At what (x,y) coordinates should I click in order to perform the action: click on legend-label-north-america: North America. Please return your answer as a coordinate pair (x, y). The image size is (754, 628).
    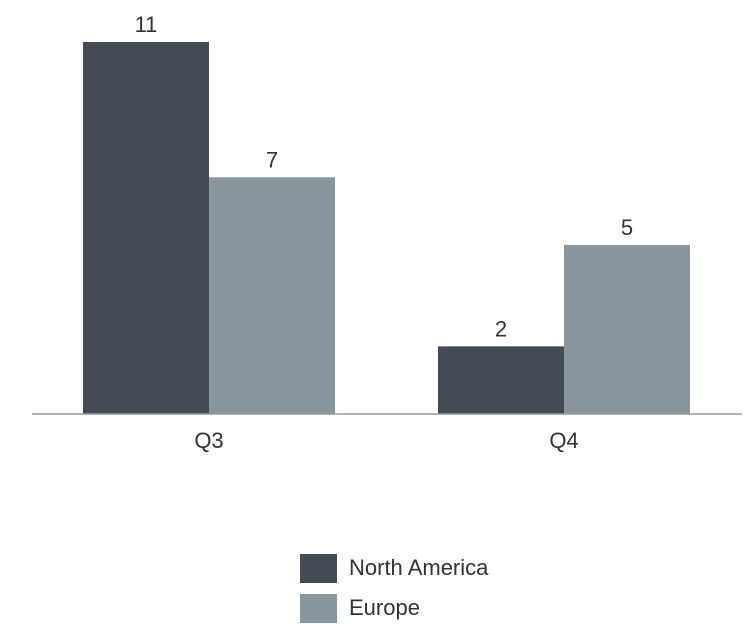
    Looking at the image, I should click on (419, 567).